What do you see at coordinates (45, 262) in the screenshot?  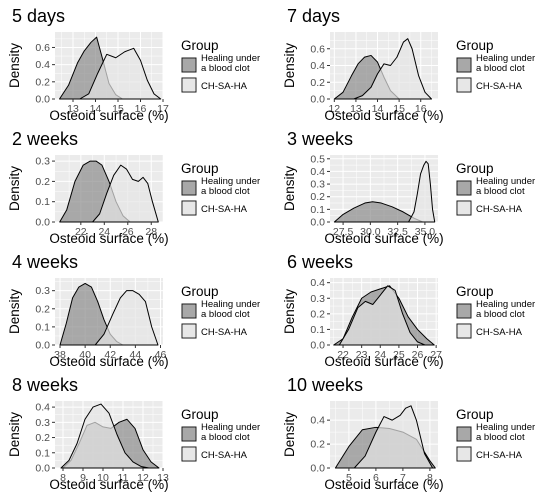 I see `panel-title: 4 weeks` at bounding box center [45, 262].